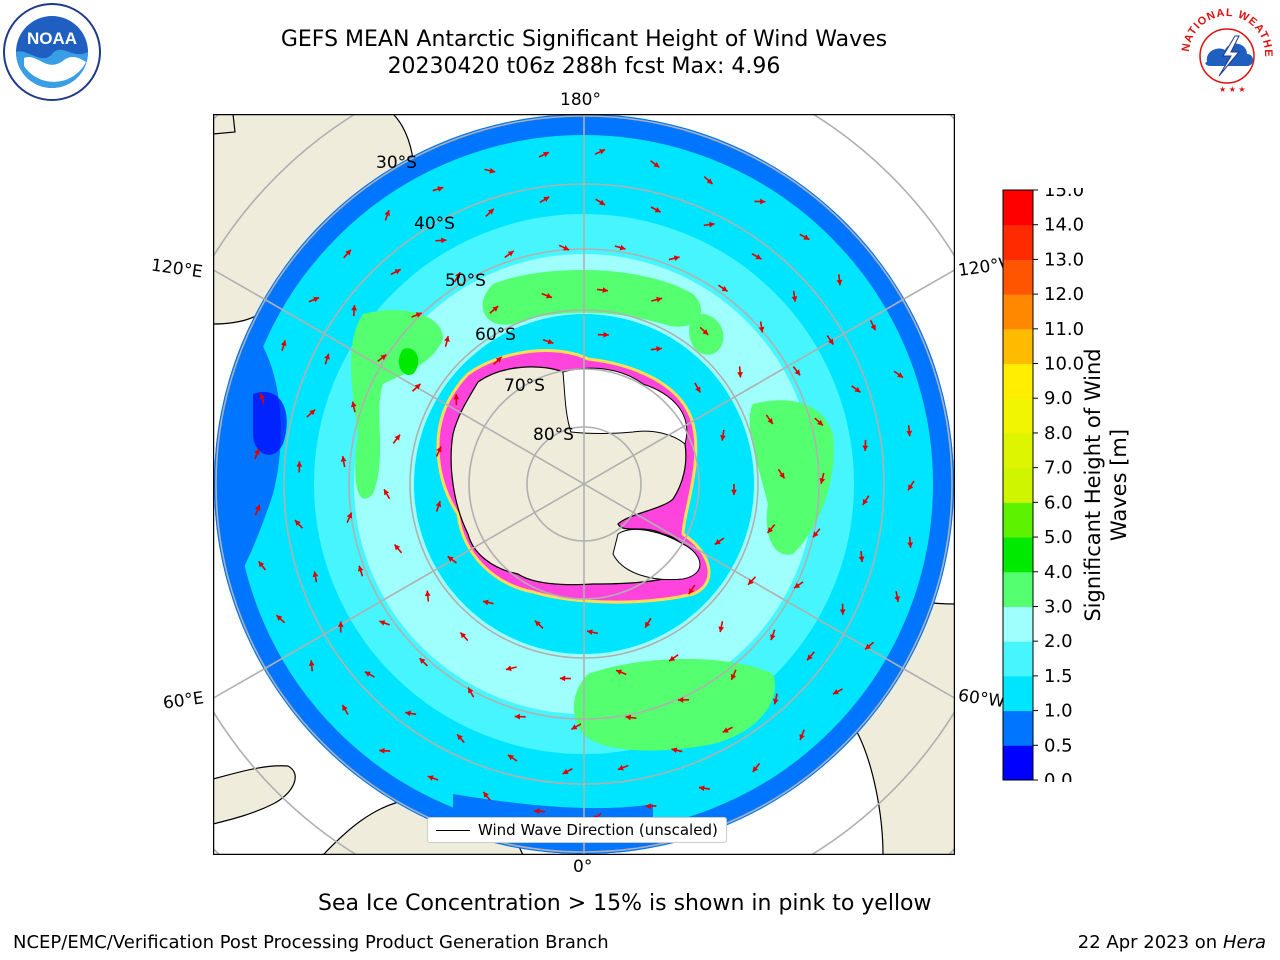 This screenshot has width=1280, height=960. I want to click on lat-label-30s: 30°S, so click(396, 163).